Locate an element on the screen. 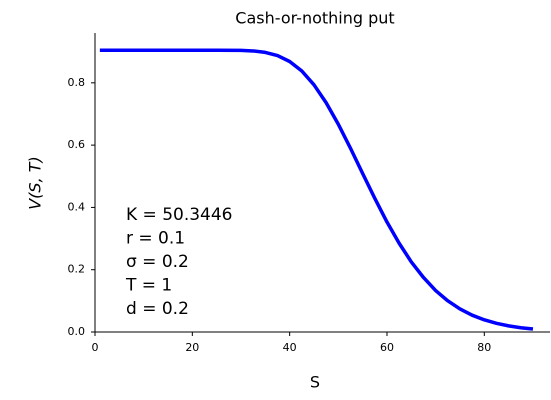  annotation: r = 0.1 is located at coordinates (155, 239).